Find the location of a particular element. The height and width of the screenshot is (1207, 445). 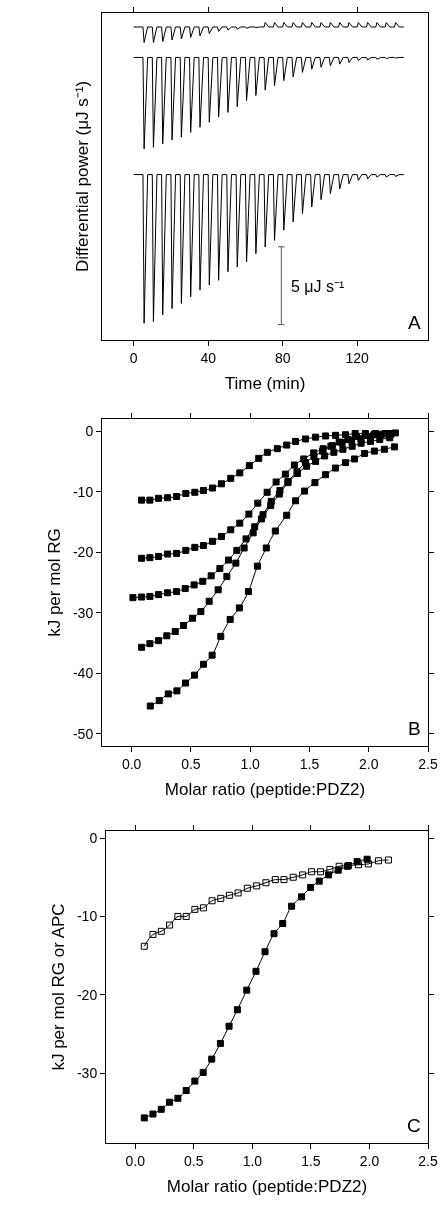

x-tick-label: 80 is located at coordinates (282, 357).